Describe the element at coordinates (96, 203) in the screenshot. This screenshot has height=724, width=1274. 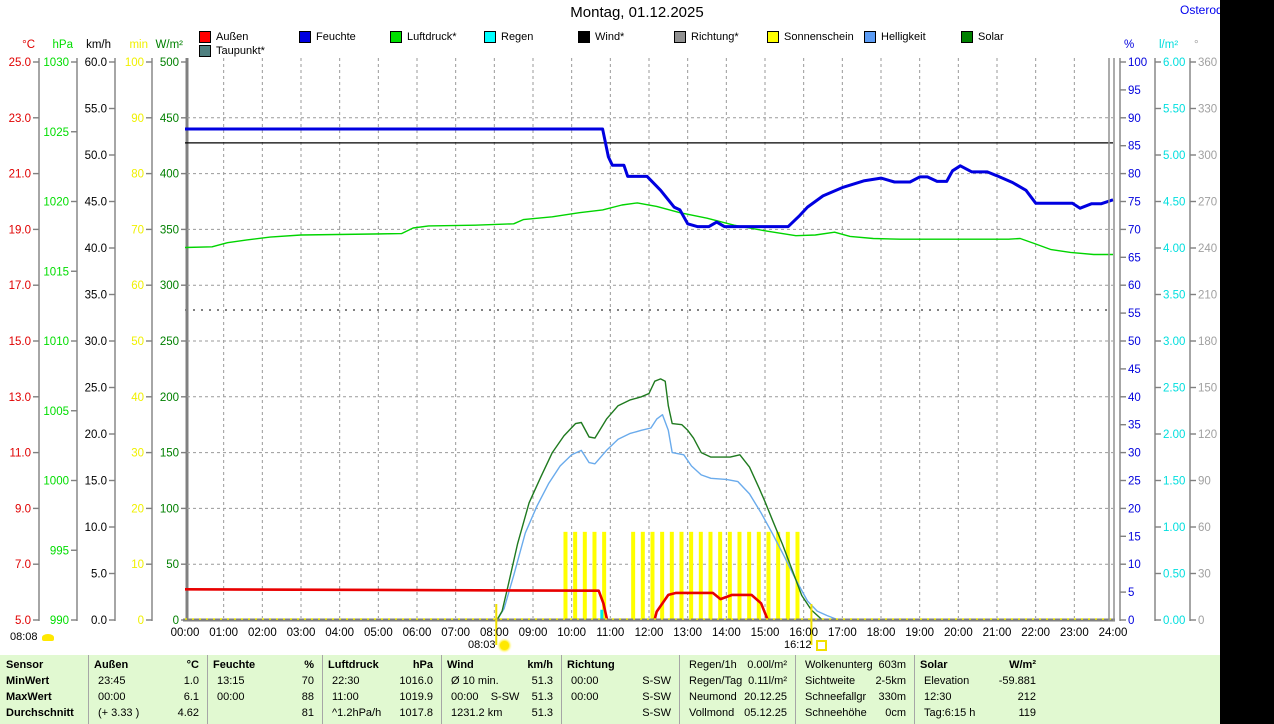
I see `tick-label: 45.0` at that location.